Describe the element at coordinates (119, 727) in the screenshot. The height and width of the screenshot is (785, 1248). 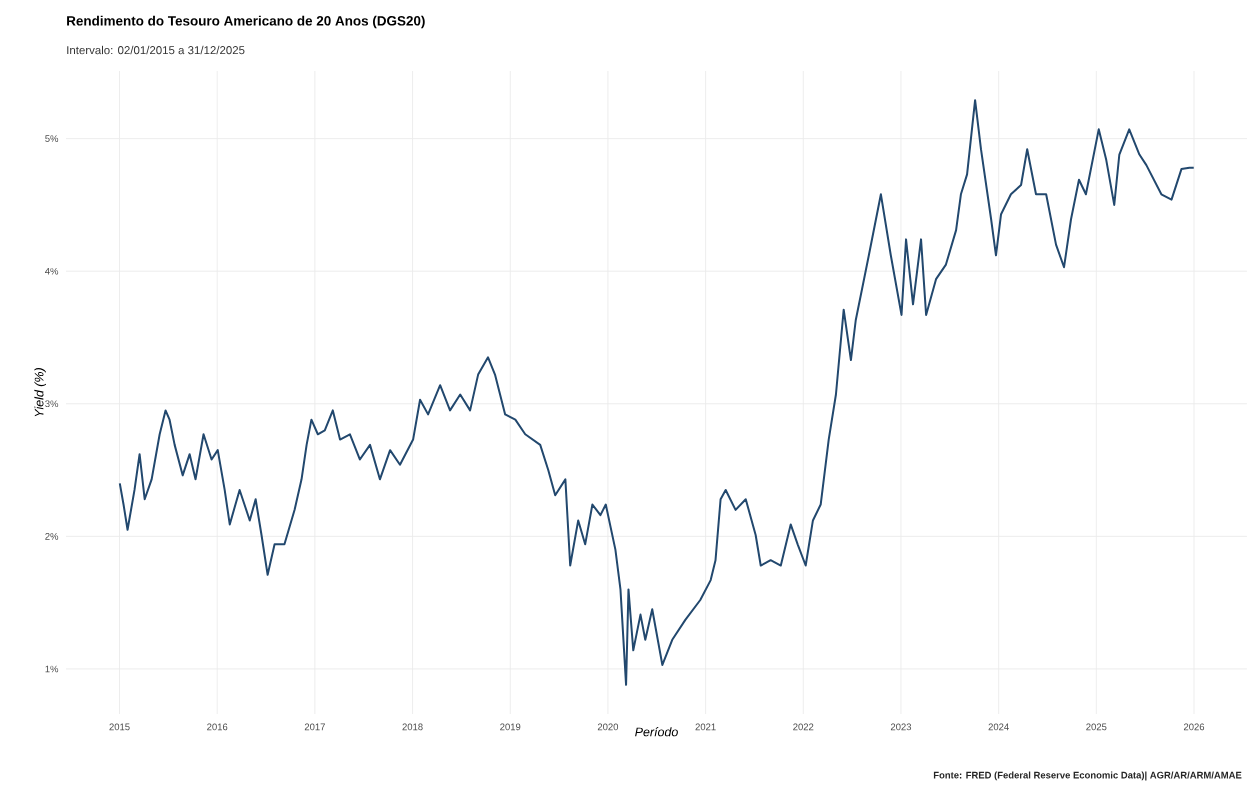
I see `x-tick-label: 2015` at that location.